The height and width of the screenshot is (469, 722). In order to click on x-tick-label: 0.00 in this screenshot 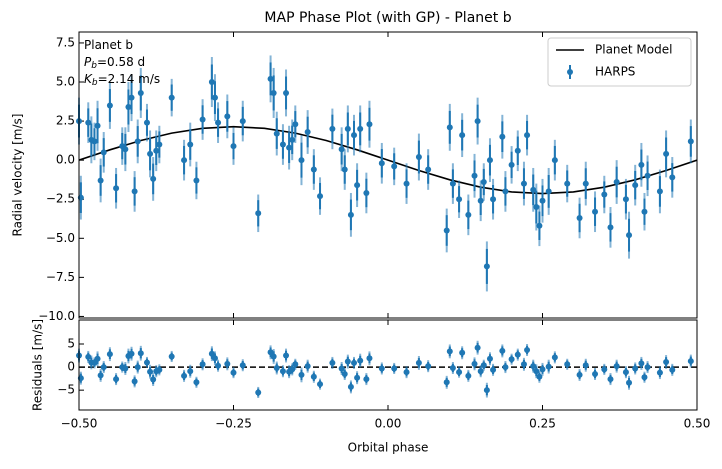, I will do `click(388, 424)`.